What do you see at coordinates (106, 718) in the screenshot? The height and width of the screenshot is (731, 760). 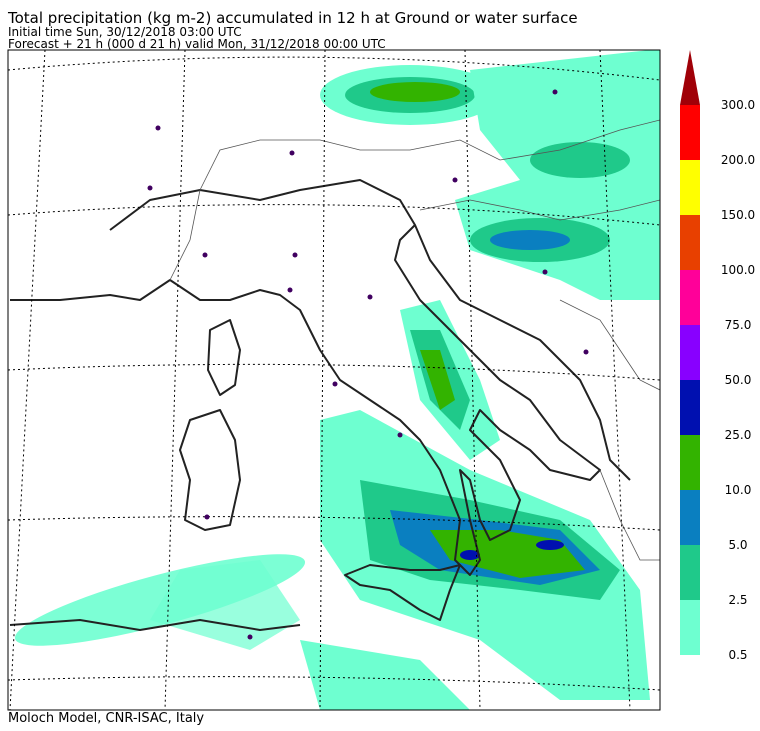 I see `footer: Moloch Model, CNR-ISAC, Italy` at bounding box center [106, 718].